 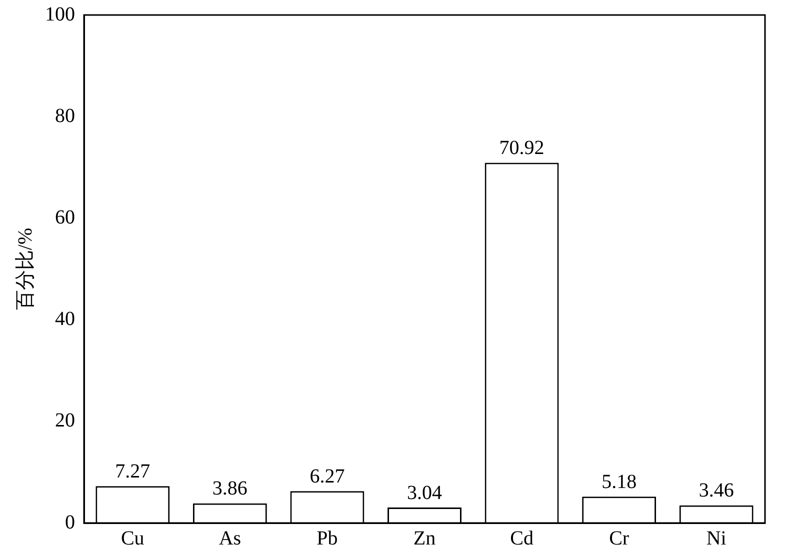 What do you see at coordinates (60, 14) in the screenshot?
I see `y-tick-label: 100` at bounding box center [60, 14].